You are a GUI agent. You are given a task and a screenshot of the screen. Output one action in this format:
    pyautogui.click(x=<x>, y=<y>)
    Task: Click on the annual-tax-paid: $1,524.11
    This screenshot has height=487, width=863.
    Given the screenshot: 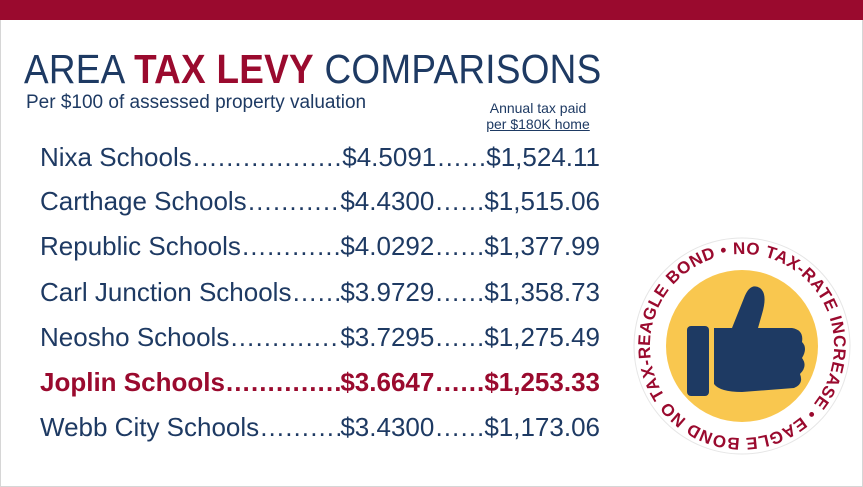 What is the action you would take?
    pyautogui.click(x=543, y=157)
    